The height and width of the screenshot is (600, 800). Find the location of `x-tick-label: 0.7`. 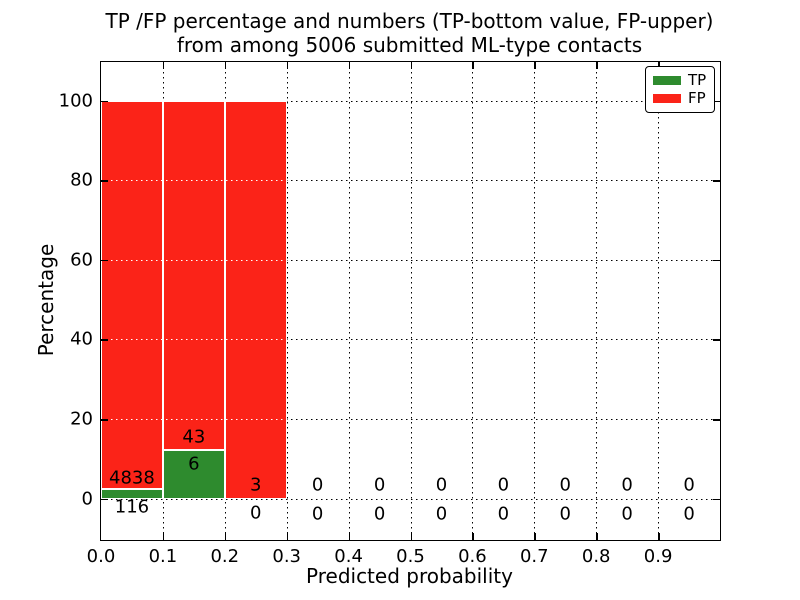

x-tick-label: 0.7 is located at coordinates (534, 556).